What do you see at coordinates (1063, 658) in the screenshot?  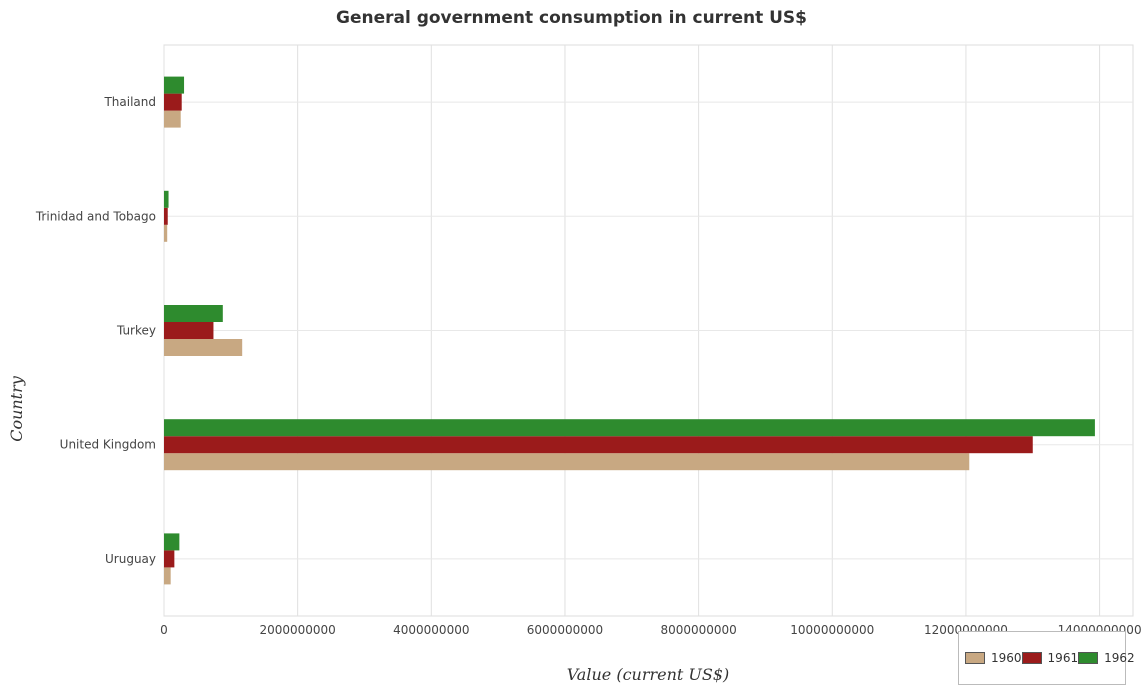 I see `legend-label: 1961` at bounding box center [1063, 658].